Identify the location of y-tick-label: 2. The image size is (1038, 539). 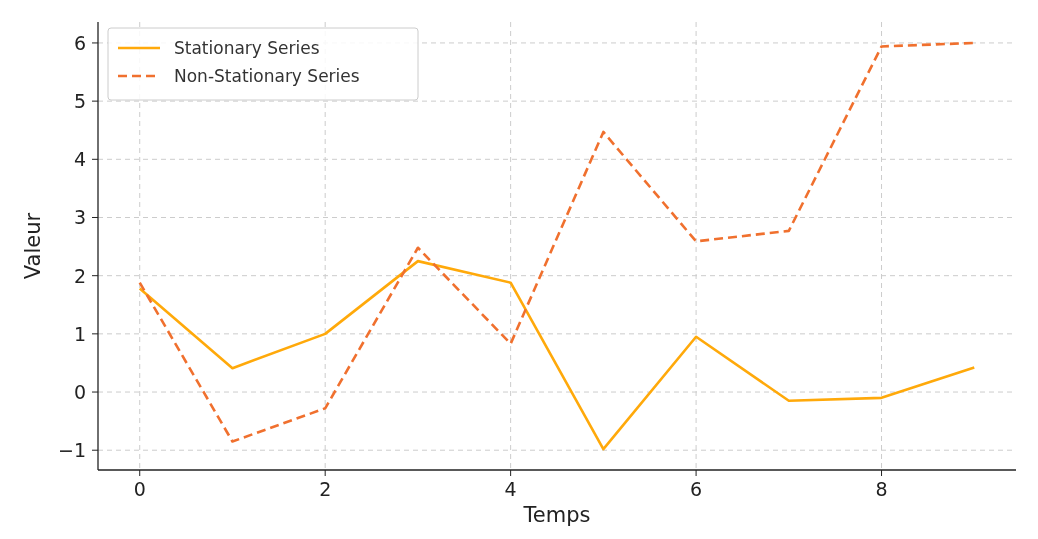
(79, 275).